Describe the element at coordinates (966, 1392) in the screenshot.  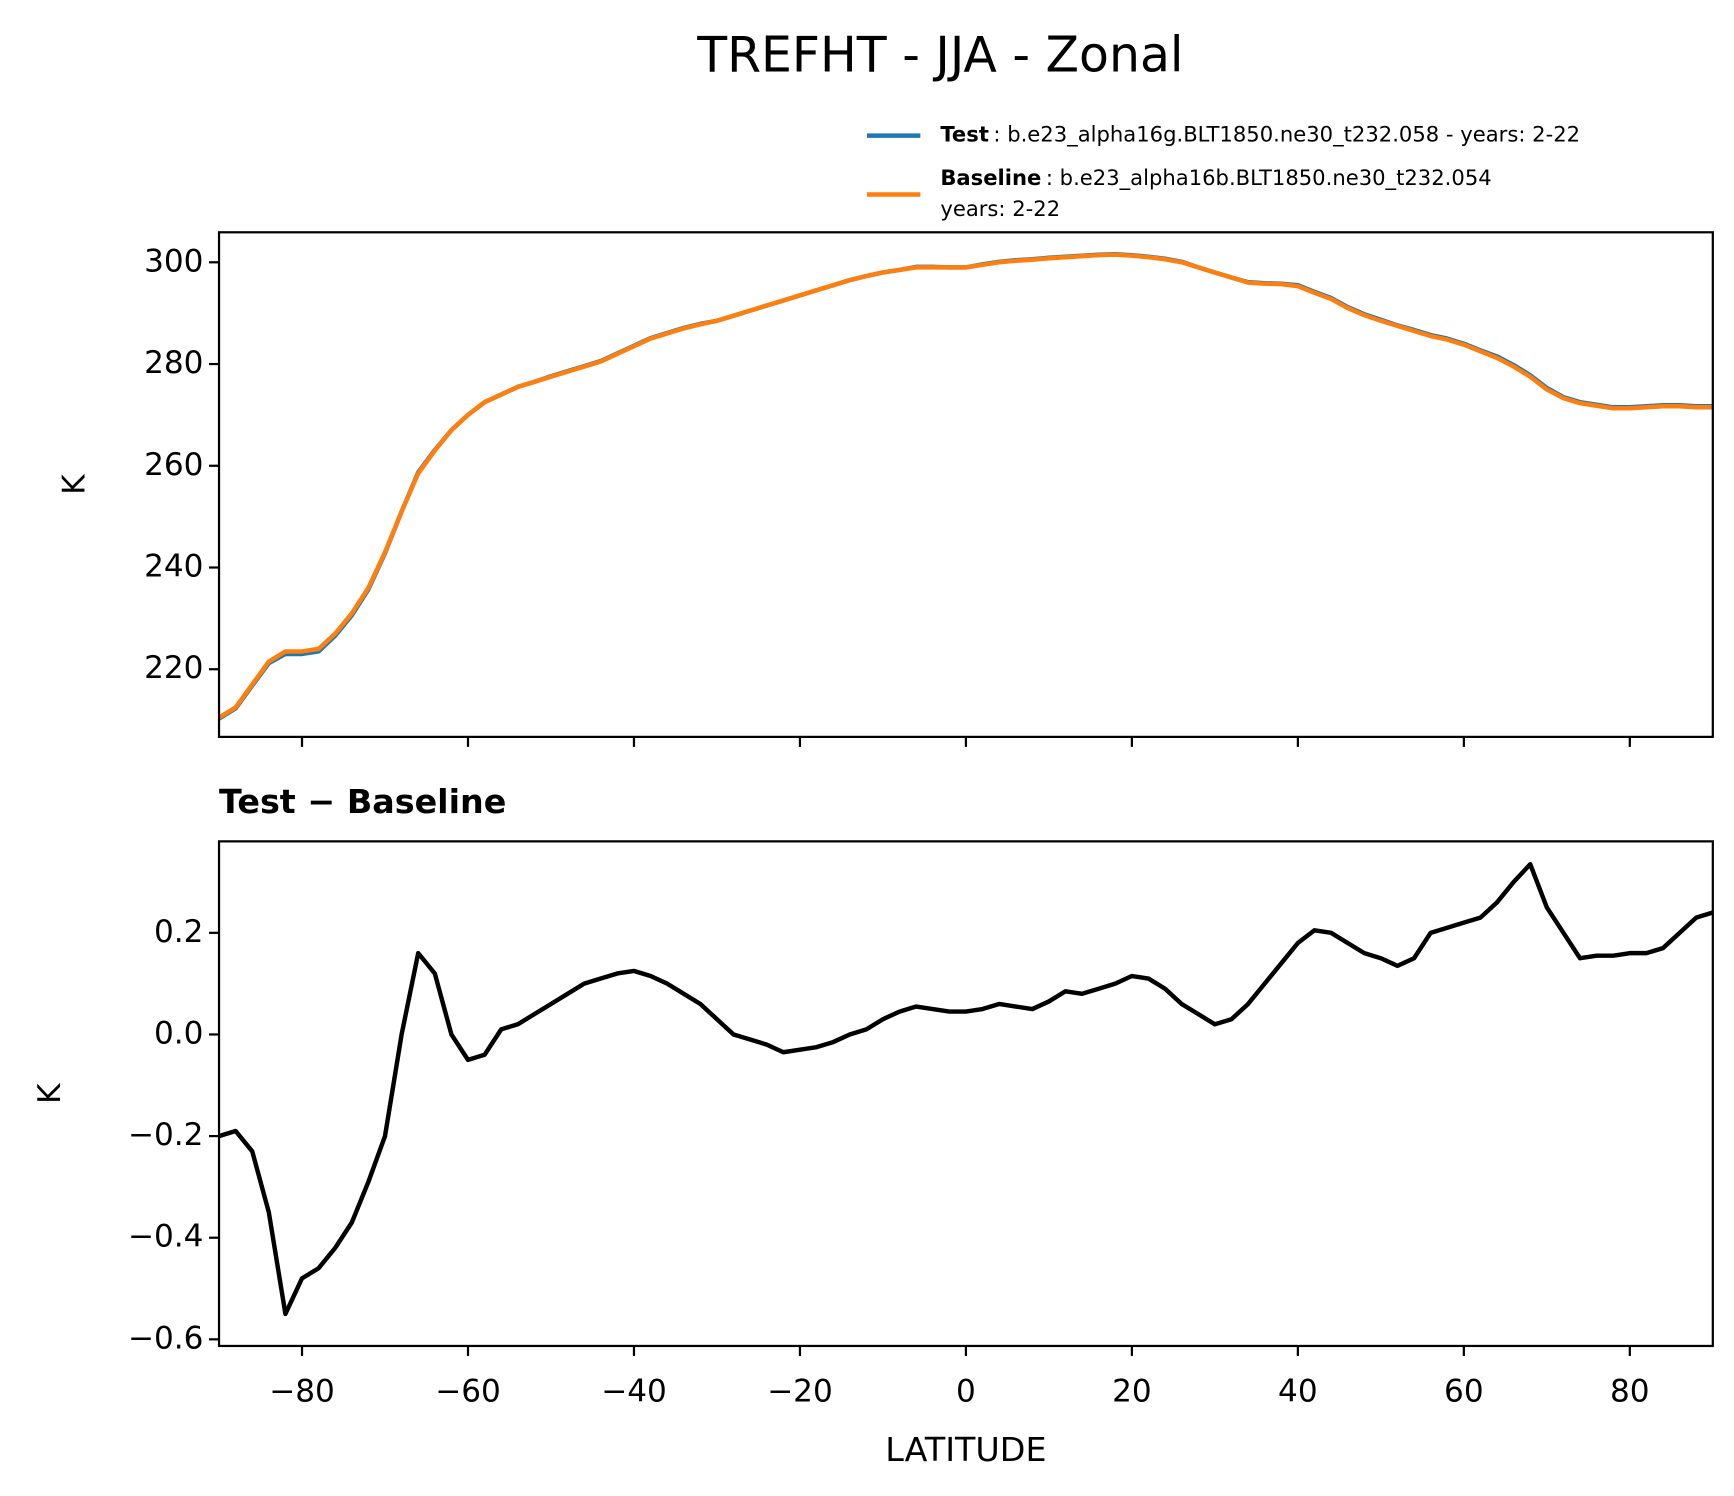
I see `x-tick-label: 0` at that location.